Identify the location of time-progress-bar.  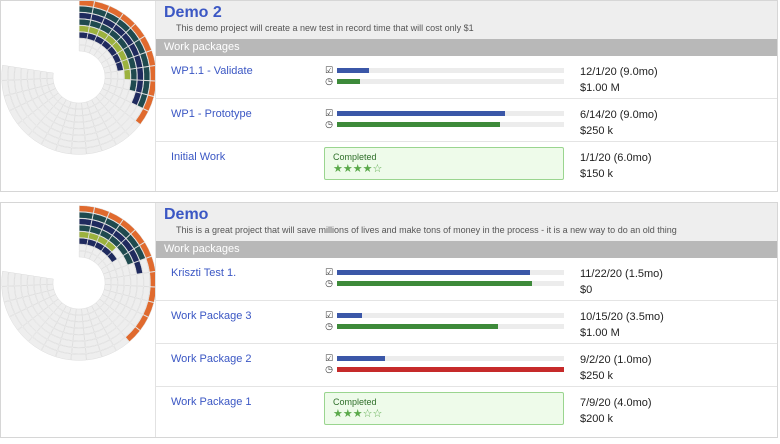
(419, 124).